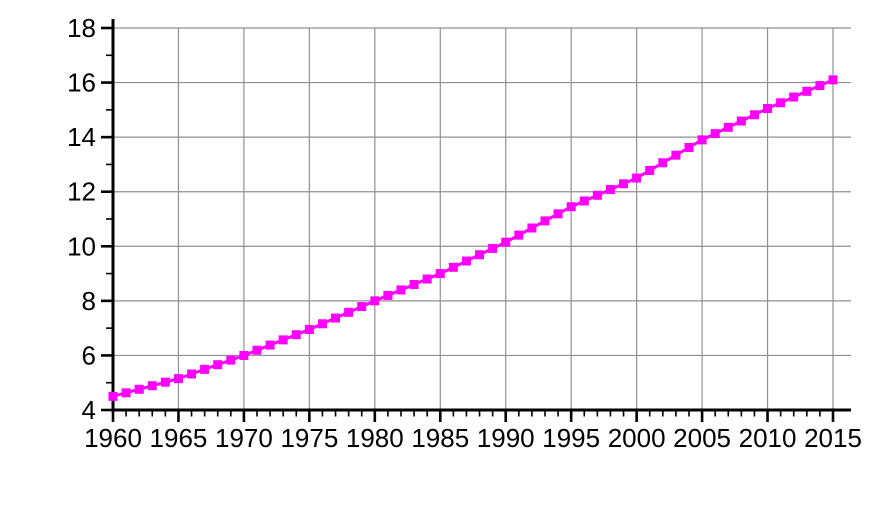  What do you see at coordinates (571, 438) in the screenshot?
I see `x-tick-label: 1995` at bounding box center [571, 438].